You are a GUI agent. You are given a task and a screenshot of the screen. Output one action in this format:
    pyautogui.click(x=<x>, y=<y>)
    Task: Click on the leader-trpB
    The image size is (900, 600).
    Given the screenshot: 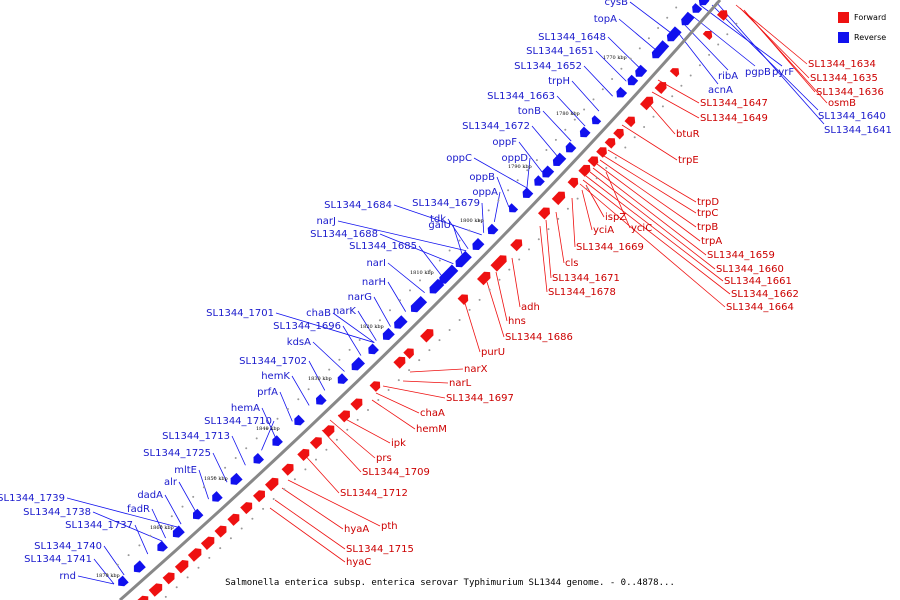 What is the action you would take?
    pyautogui.click(x=648, y=193)
    